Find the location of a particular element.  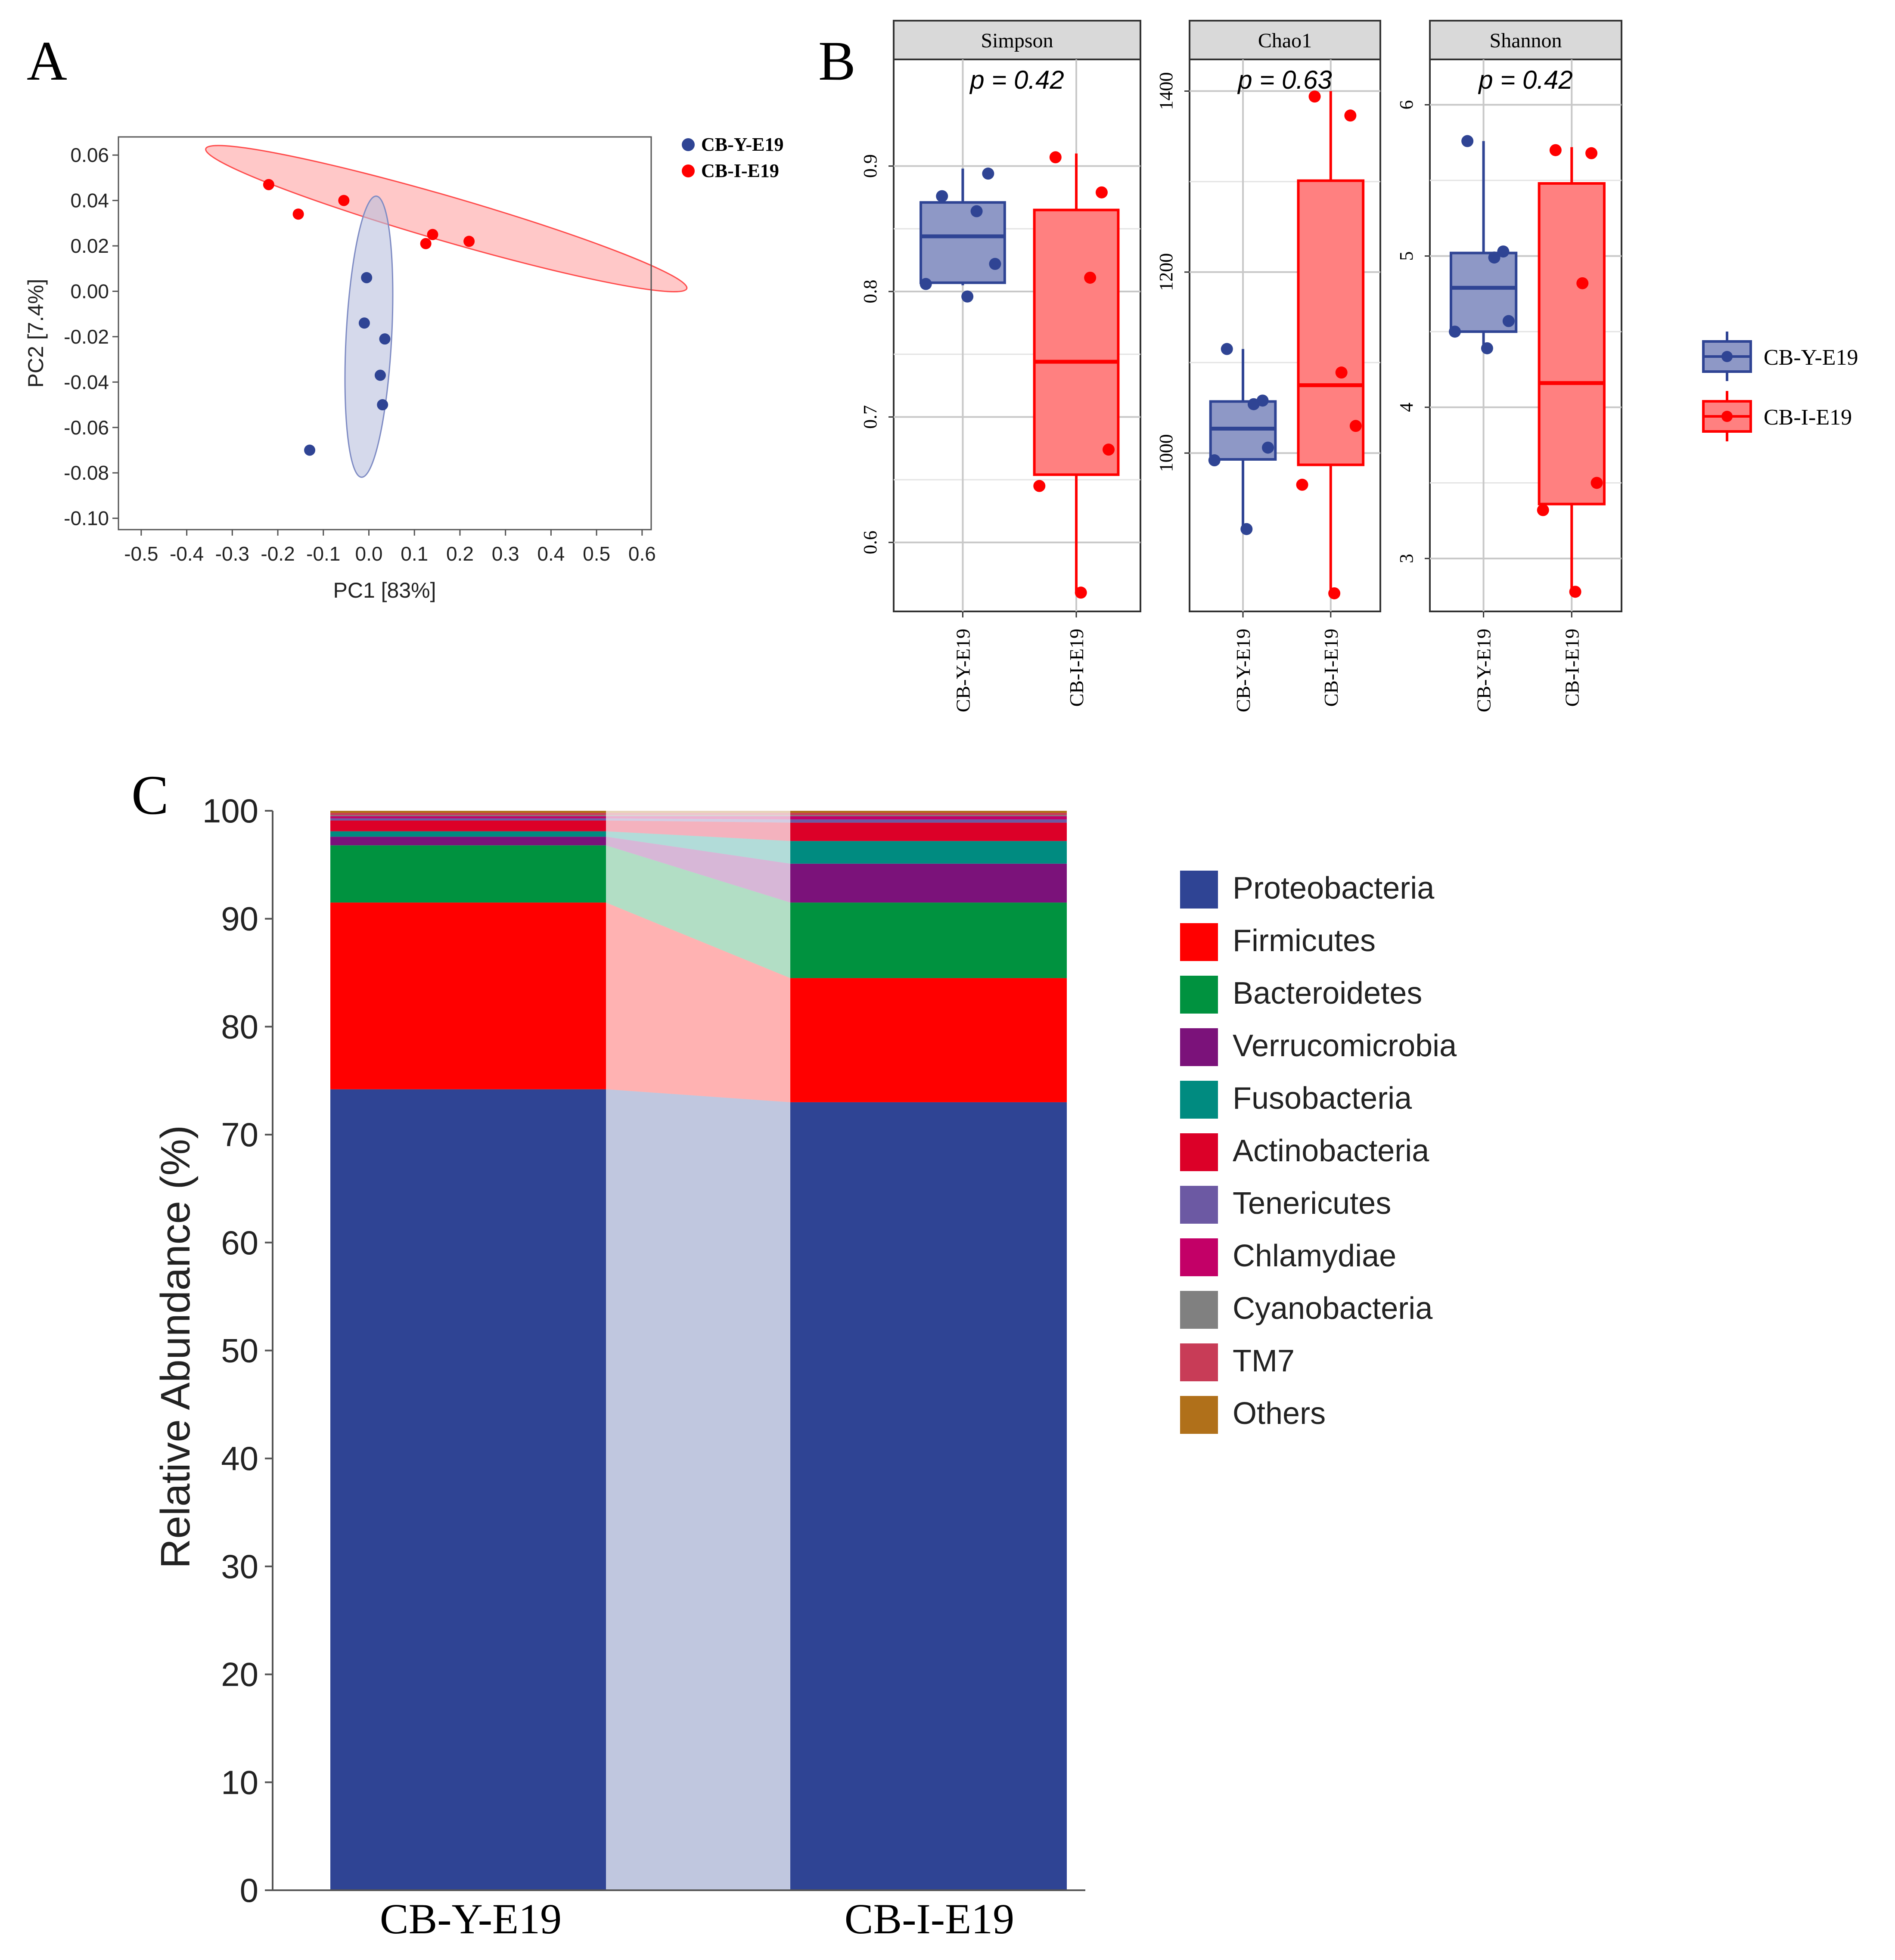

panel-label-a: A is located at coordinates (47, 61).